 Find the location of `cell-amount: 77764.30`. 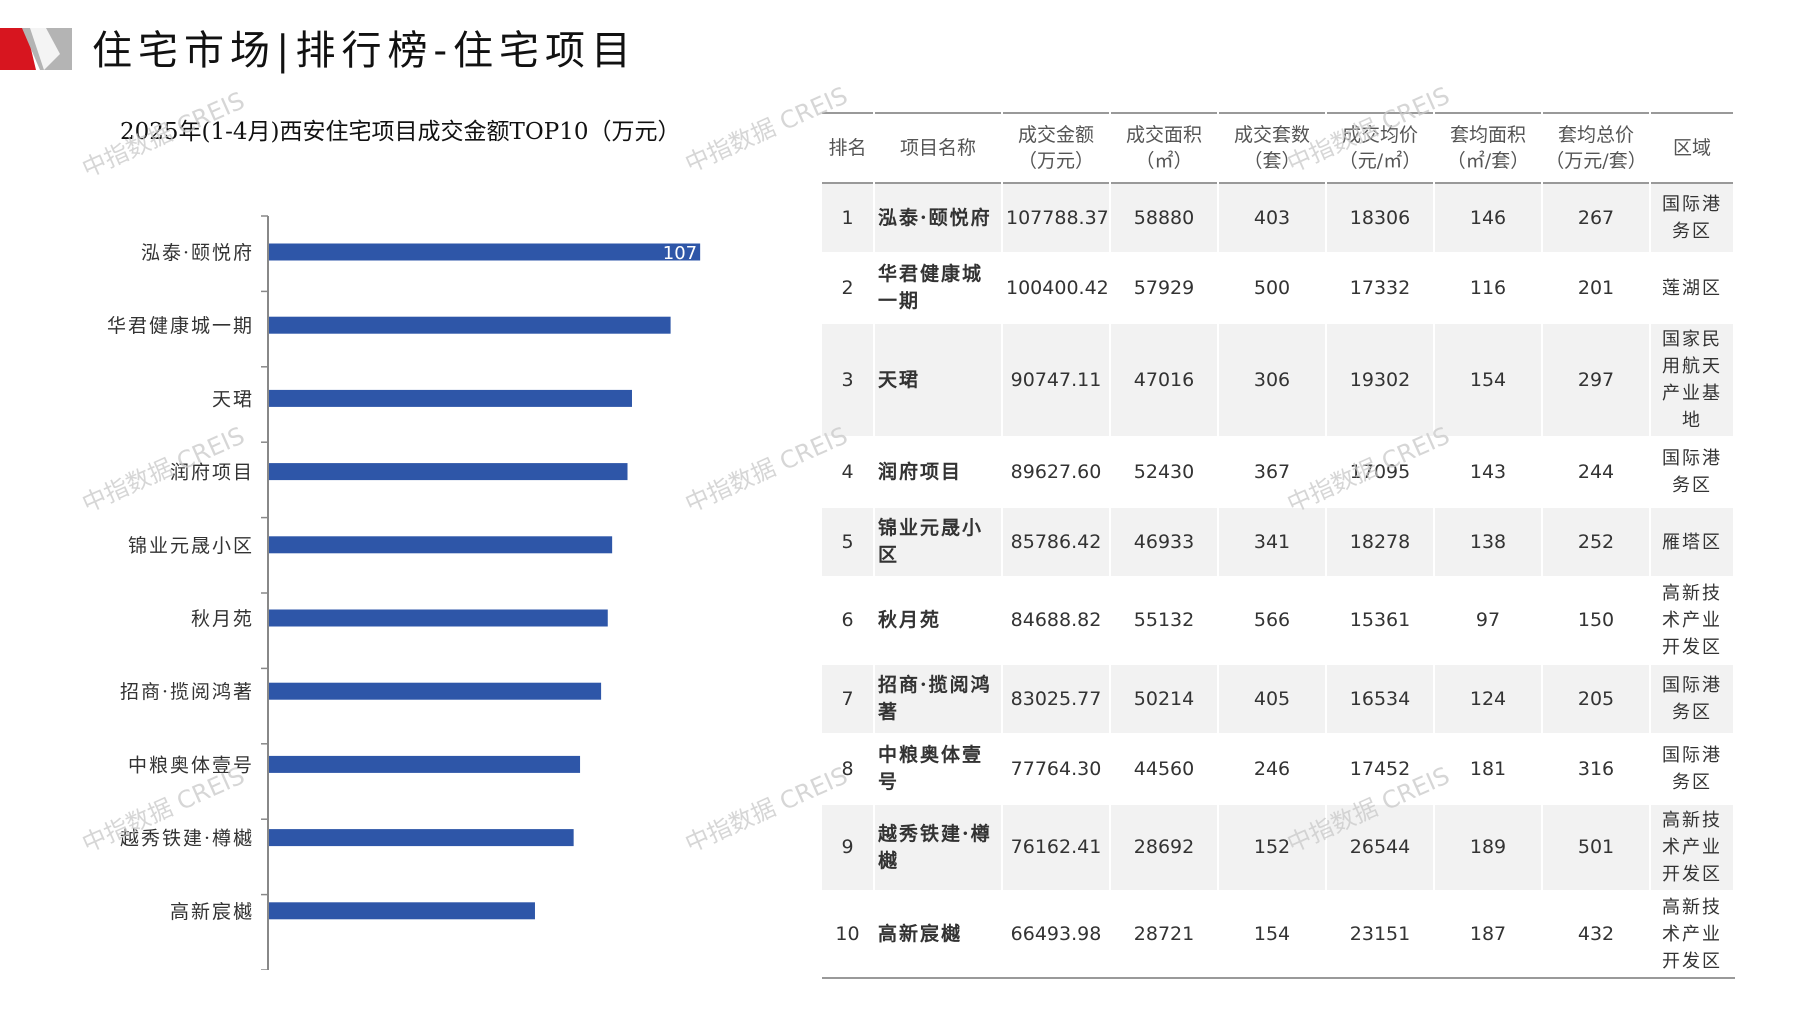

cell-amount: 77764.30 is located at coordinates (1056, 769).